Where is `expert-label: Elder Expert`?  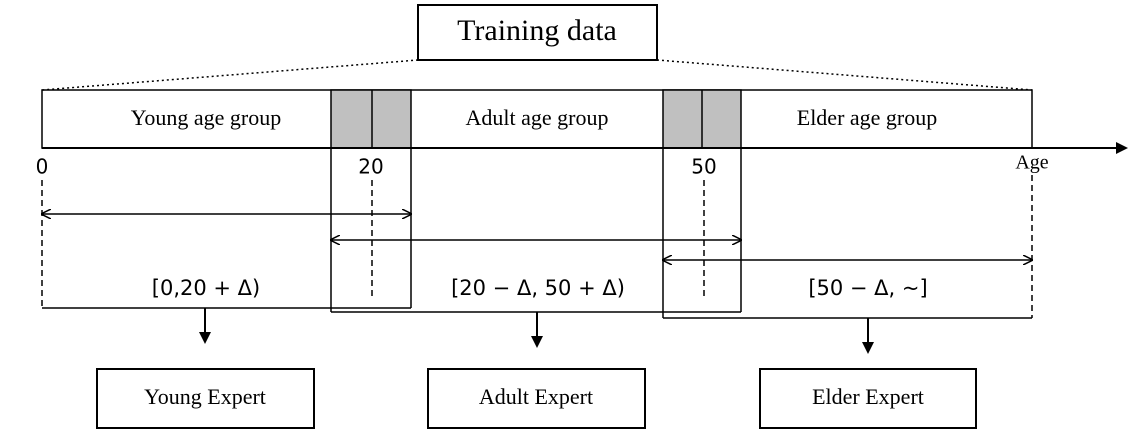 expert-label: Elder Expert is located at coordinates (868, 396).